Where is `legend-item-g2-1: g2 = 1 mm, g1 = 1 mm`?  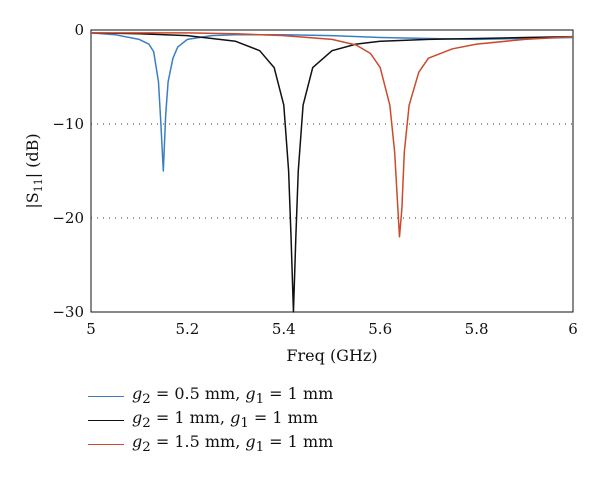
legend-item-g2-1: g2 = 1 mm, g1 = 1 mm is located at coordinates (210, 420).